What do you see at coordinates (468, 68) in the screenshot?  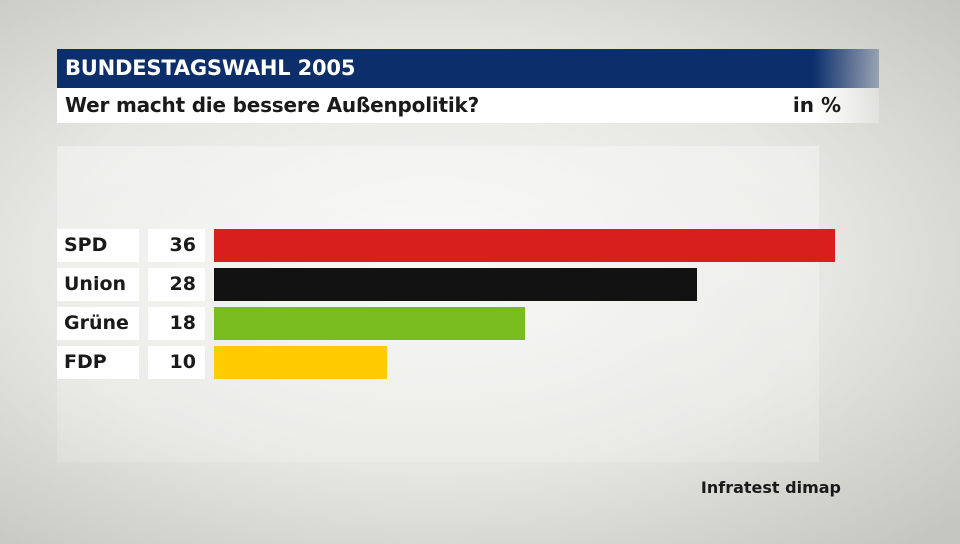 I see `title-bar: BUNDESTAGSWAHL 2005` at bounding box center [468, 68].